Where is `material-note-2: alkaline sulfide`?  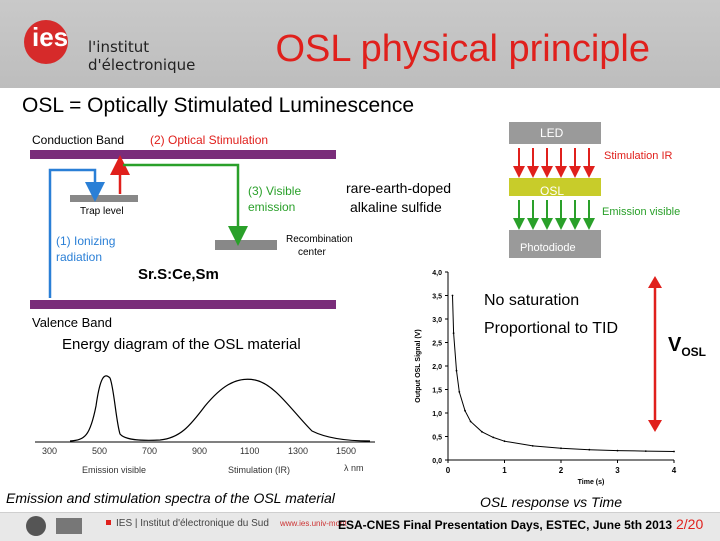 material-note-2: alkaline sulfide is located at coordinates (396, 207).